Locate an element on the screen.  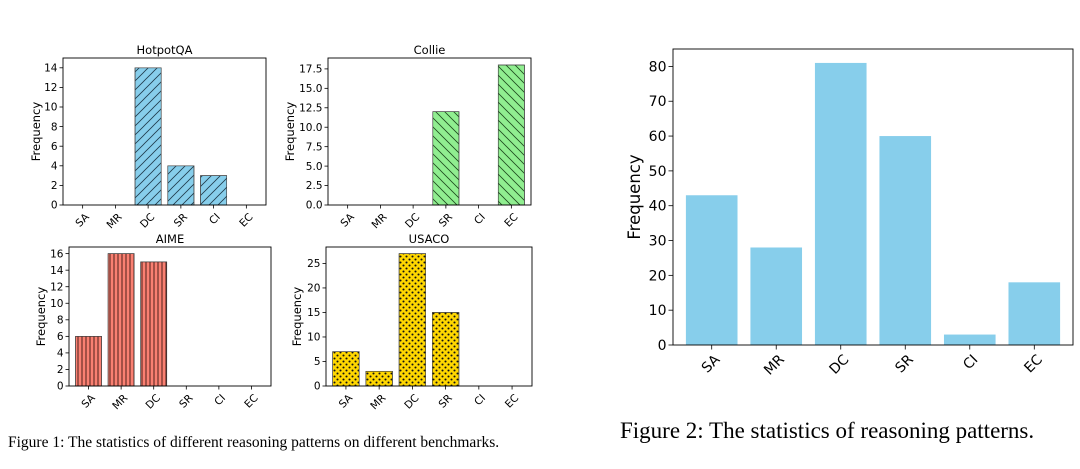
y-tick-label: 17.5 is located at coordinates (310, 70).